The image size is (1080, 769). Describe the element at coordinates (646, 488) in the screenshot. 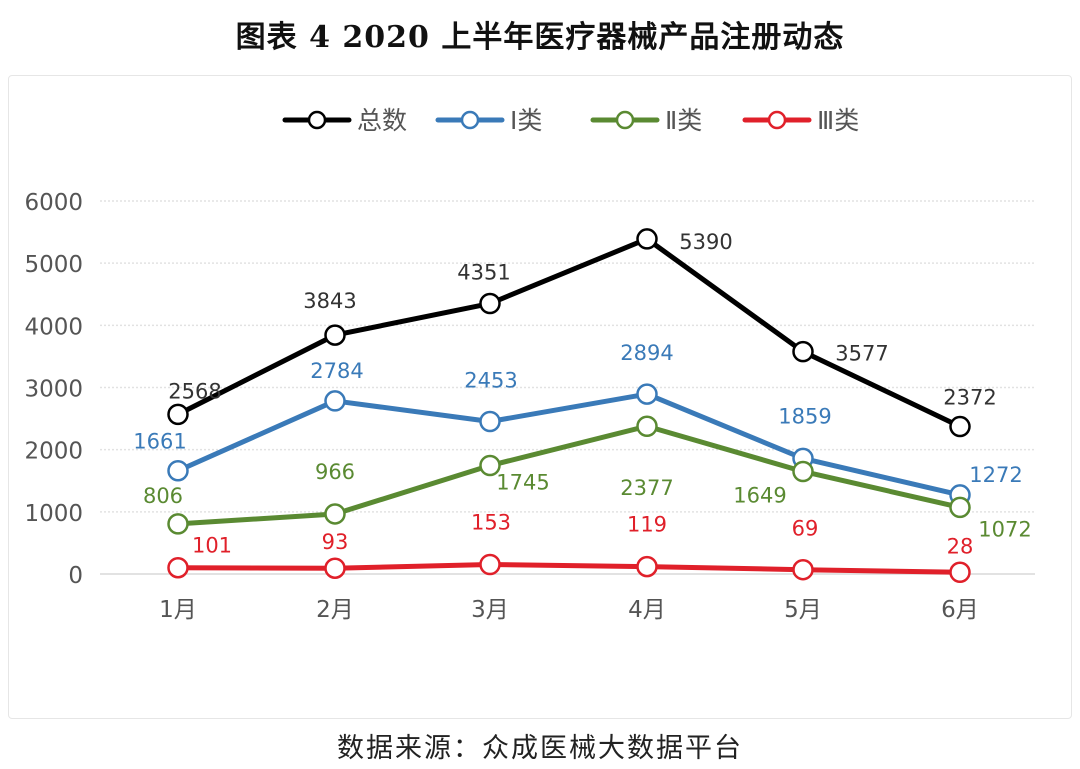

I see `data-label: 2377` at that location.